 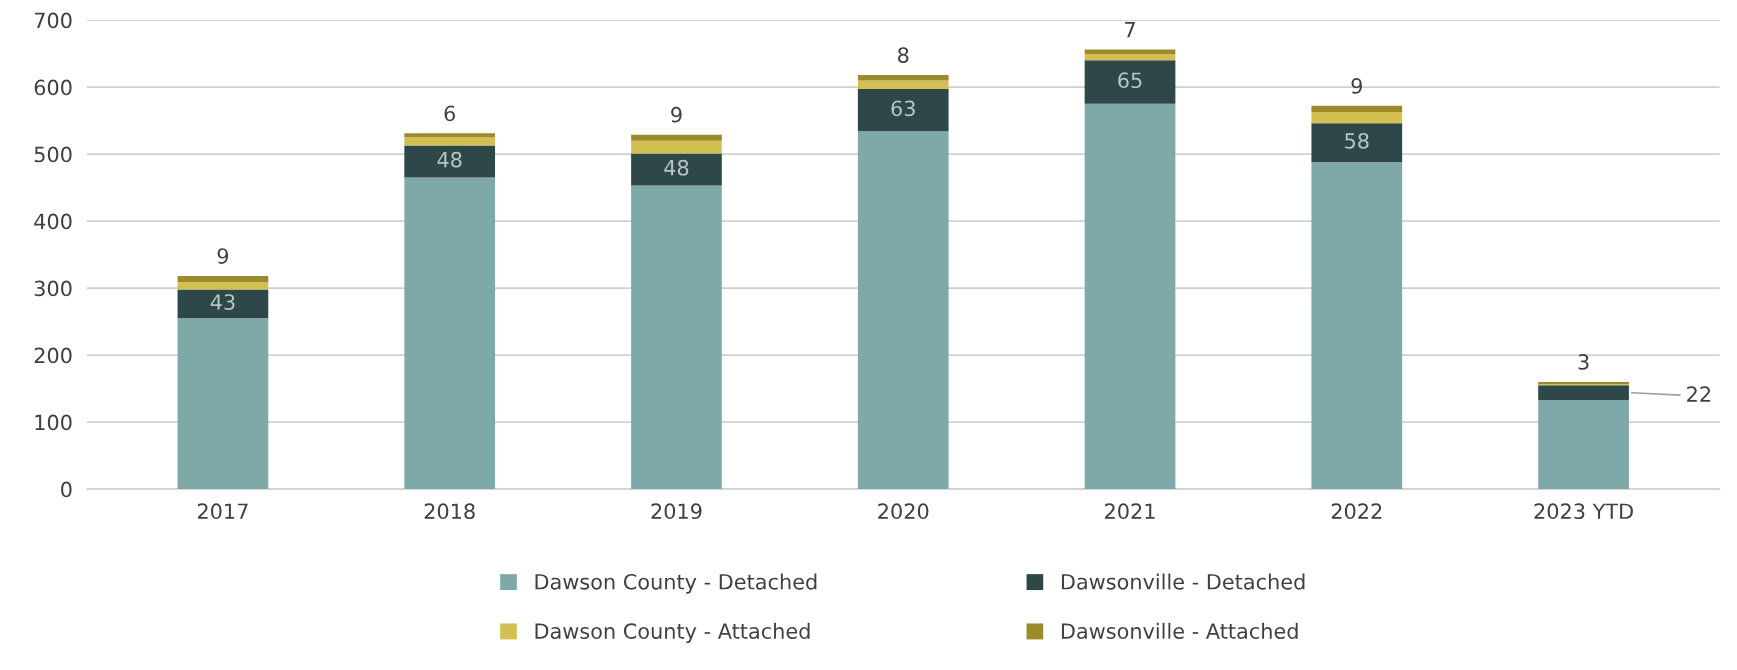 What do you see at coordinates (449, 511) in the screenshot?
I see `x-tick-label: 2018` at bounding box center [449, 511].